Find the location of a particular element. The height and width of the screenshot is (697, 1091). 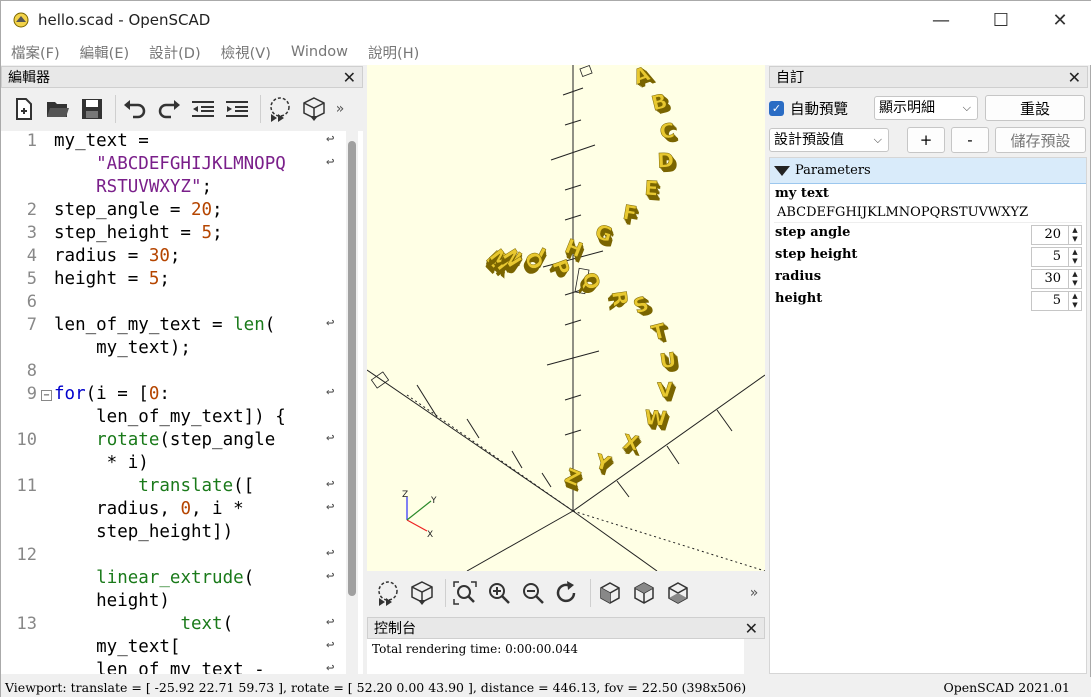

svg-text: X is located at coordinates (633, 446).